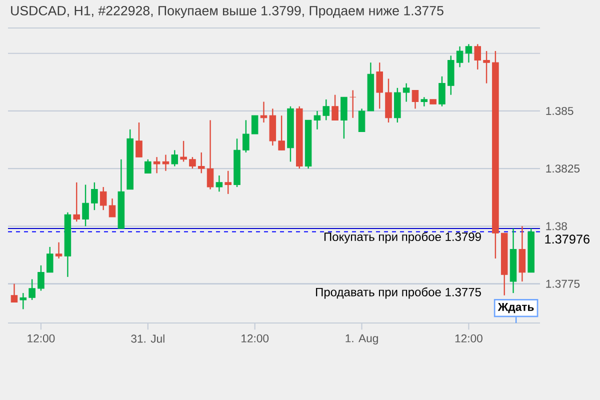 This screenshot has height=400, width=600. I want to click on ref-line-label: 1.37976, so click(567, 239).